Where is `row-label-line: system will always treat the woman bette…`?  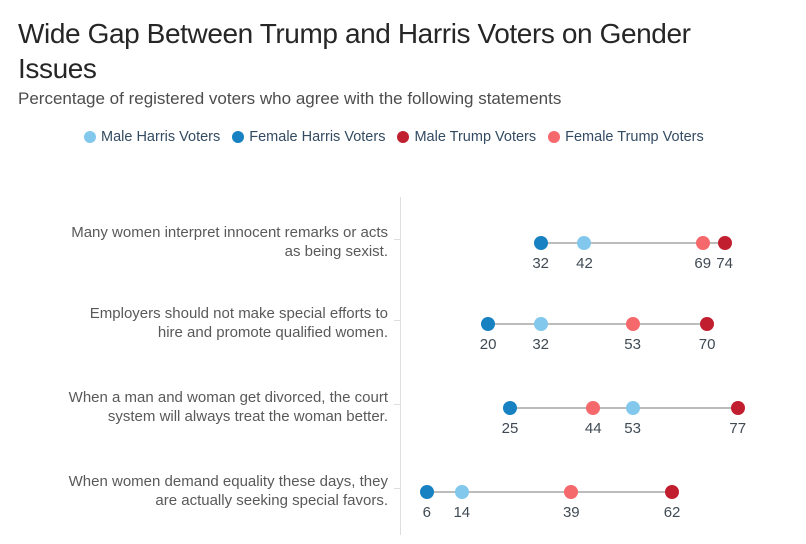
row-label-line: system will always treat the woman bette… is located at coordinates (247, 416).